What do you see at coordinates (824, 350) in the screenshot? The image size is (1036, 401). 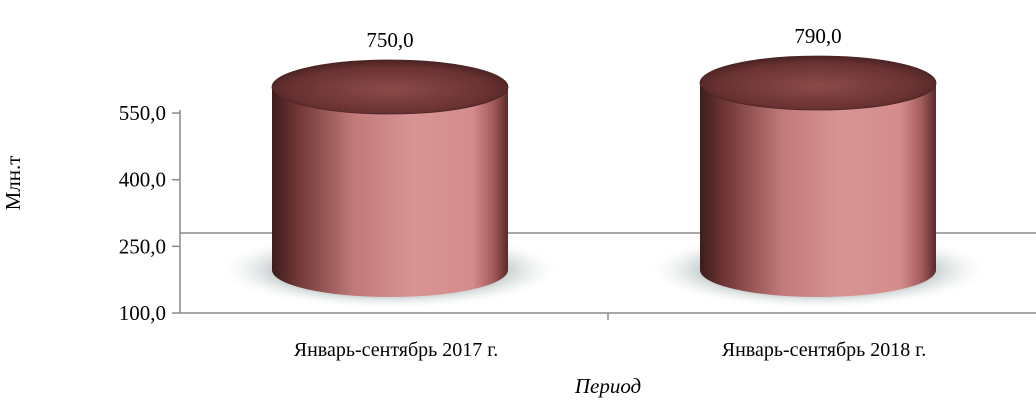 I see `category-label: Январь-сентябрь 2018 г.` at bounding box center [824, 350].